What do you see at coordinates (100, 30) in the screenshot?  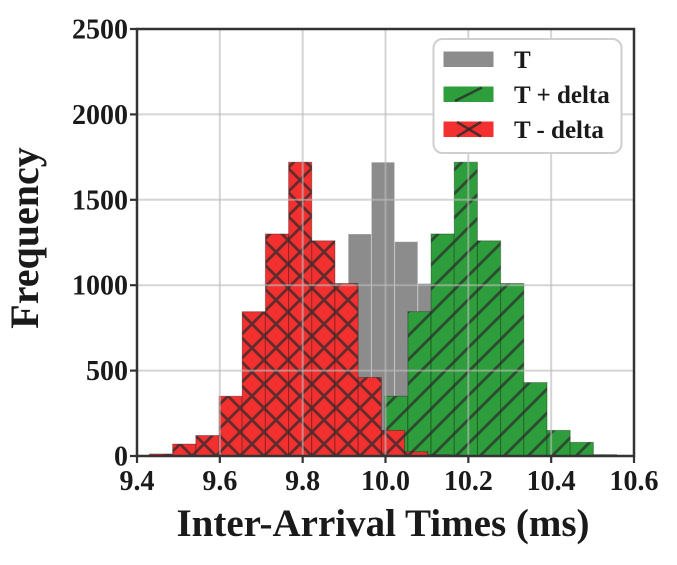 I see `y-tick-label: 2500` at bounding box center [100, 30].